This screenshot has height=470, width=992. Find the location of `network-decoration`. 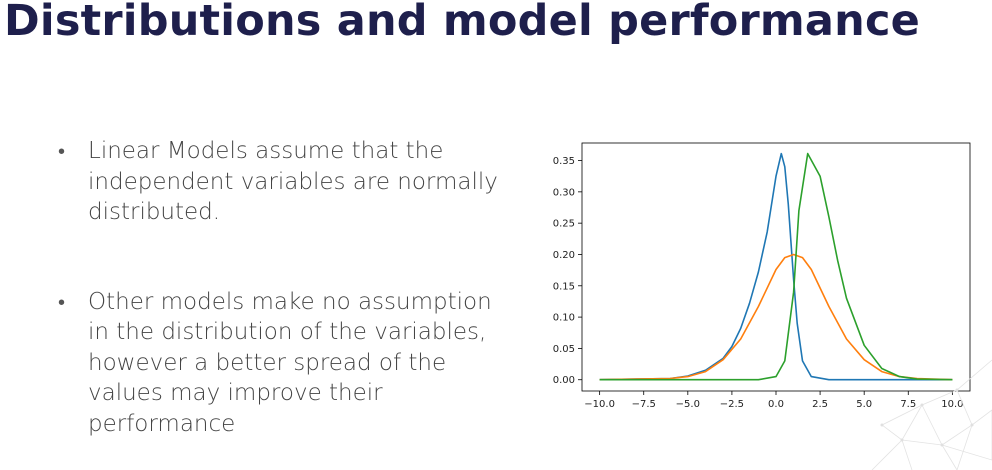

network-decoration is located at coordinates (931, 414).